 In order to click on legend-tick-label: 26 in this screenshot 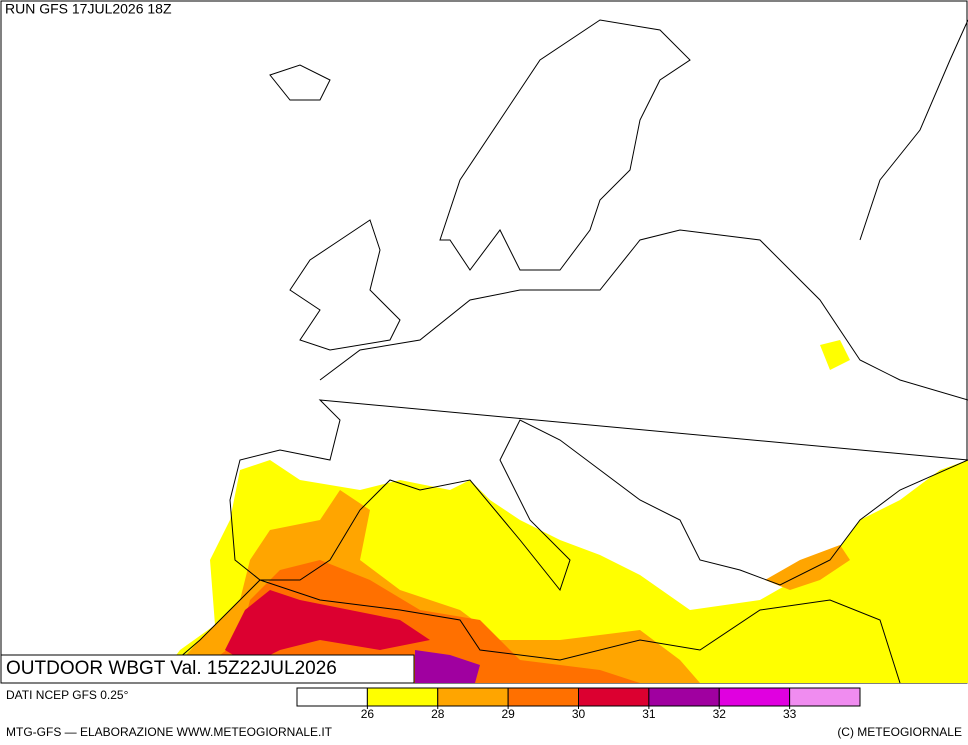, I will do `click(368, 714)`.